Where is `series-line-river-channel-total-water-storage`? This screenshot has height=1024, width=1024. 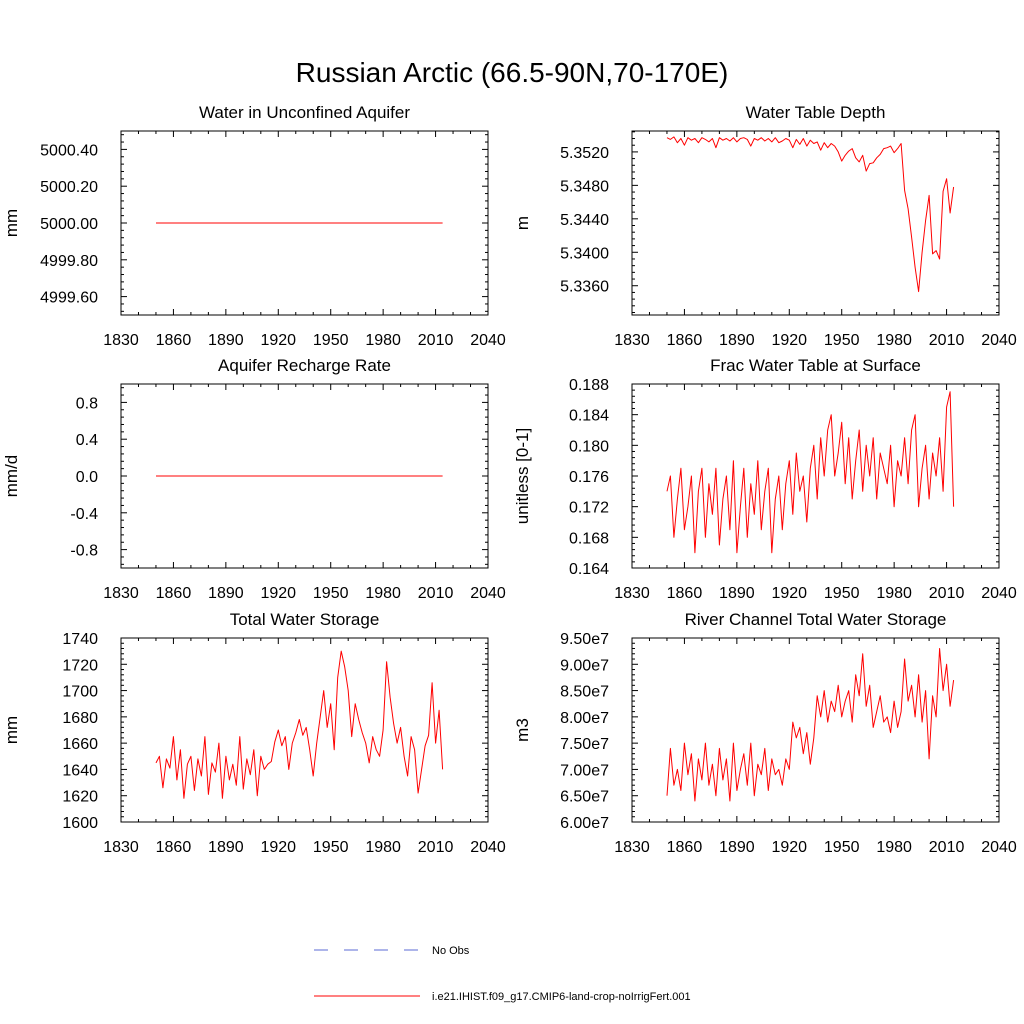 series-line-river-channel-total-water-storage is located at coordinates (810, 725).